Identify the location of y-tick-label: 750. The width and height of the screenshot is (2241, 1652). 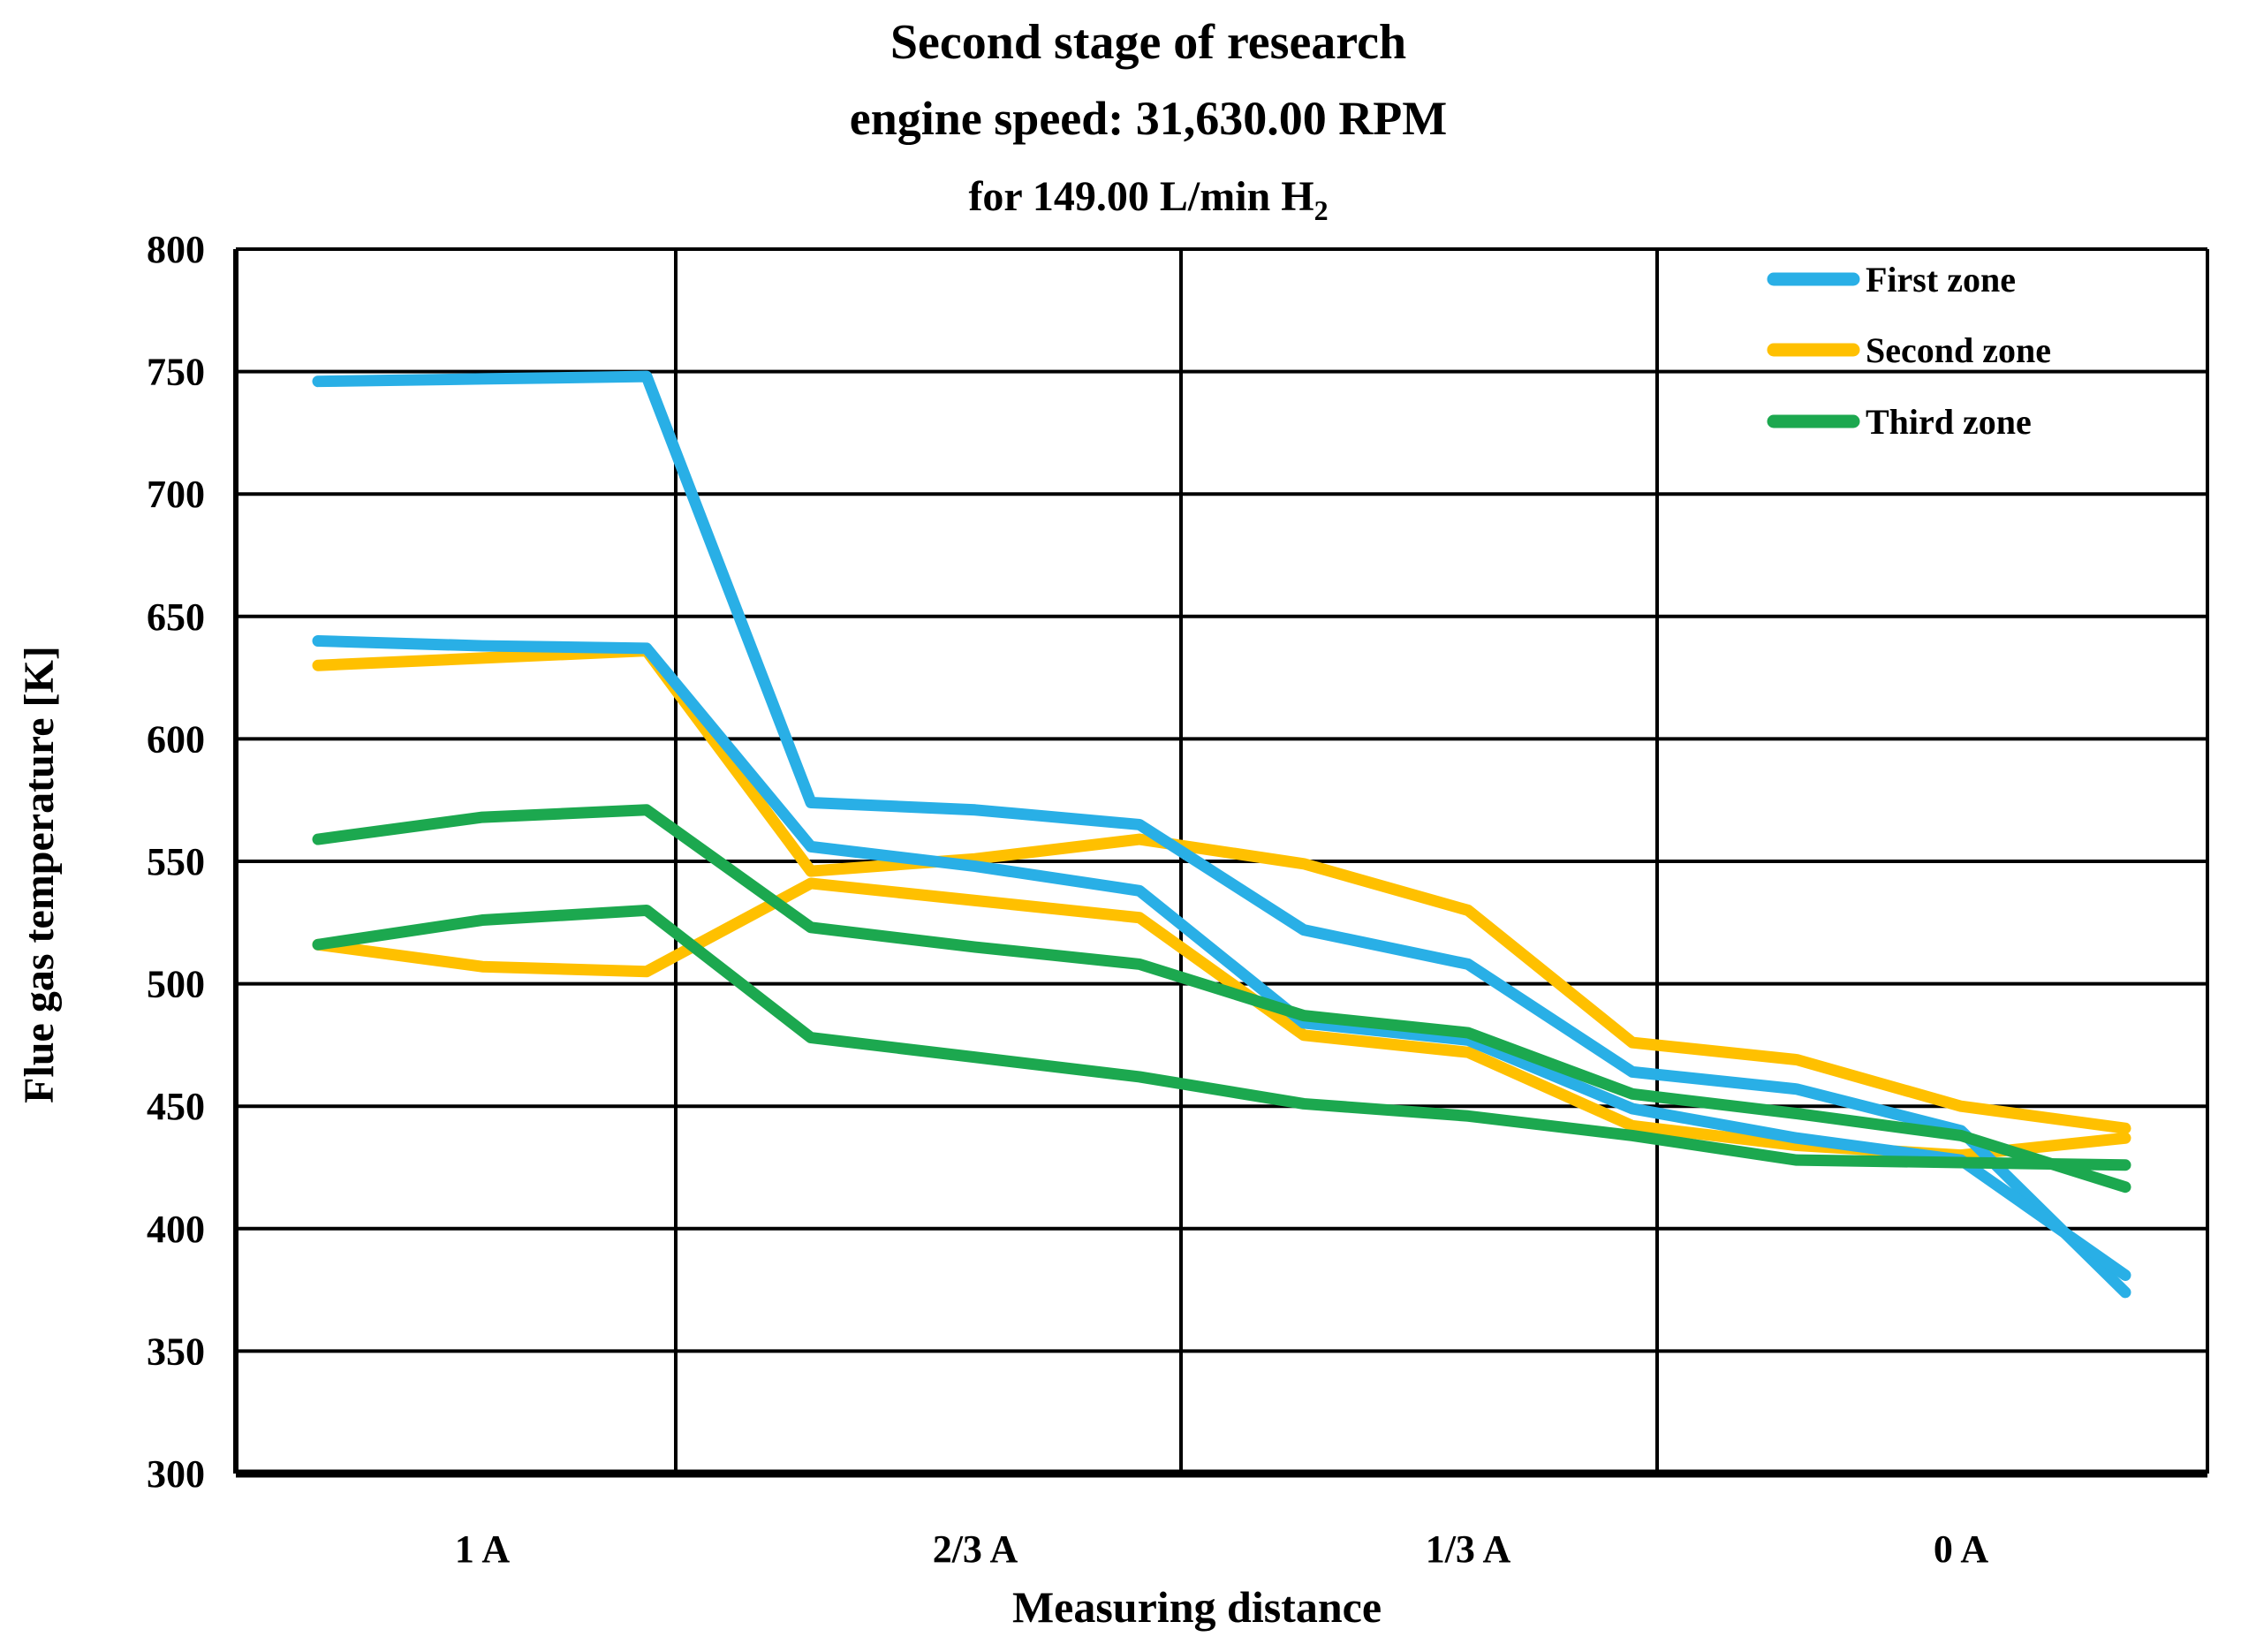
(176, 372).